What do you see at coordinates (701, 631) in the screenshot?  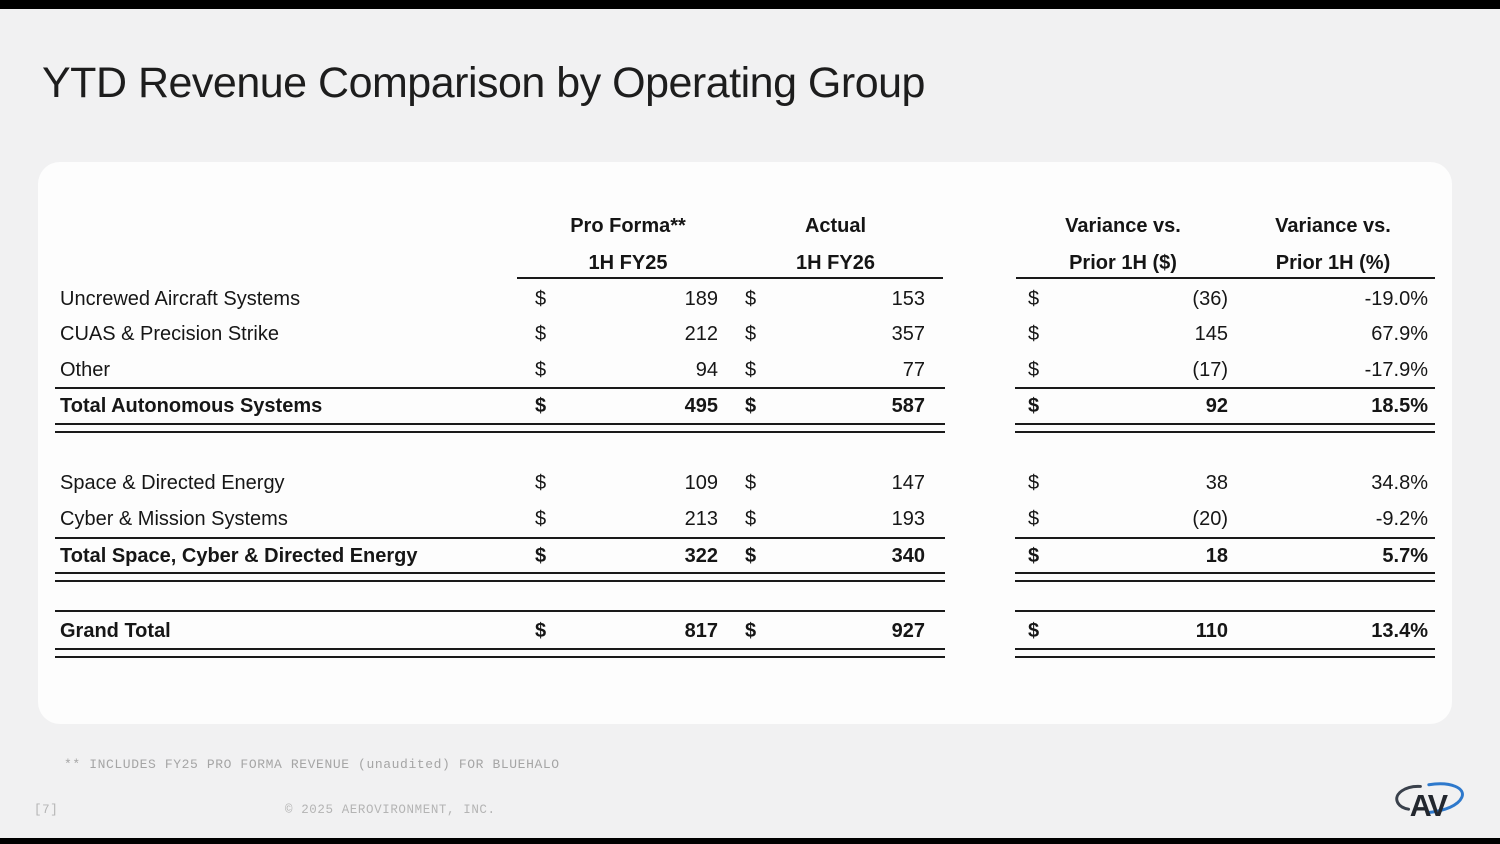 I see `pro-forma-value: 817` at bounding box center [701, 631].